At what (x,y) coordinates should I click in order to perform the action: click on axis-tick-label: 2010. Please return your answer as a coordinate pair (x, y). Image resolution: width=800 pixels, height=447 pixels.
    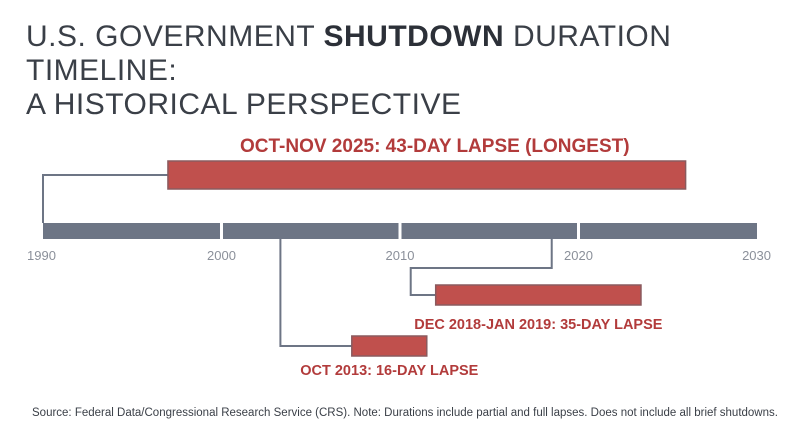
    Looking at the image, I should click on (400, 255).